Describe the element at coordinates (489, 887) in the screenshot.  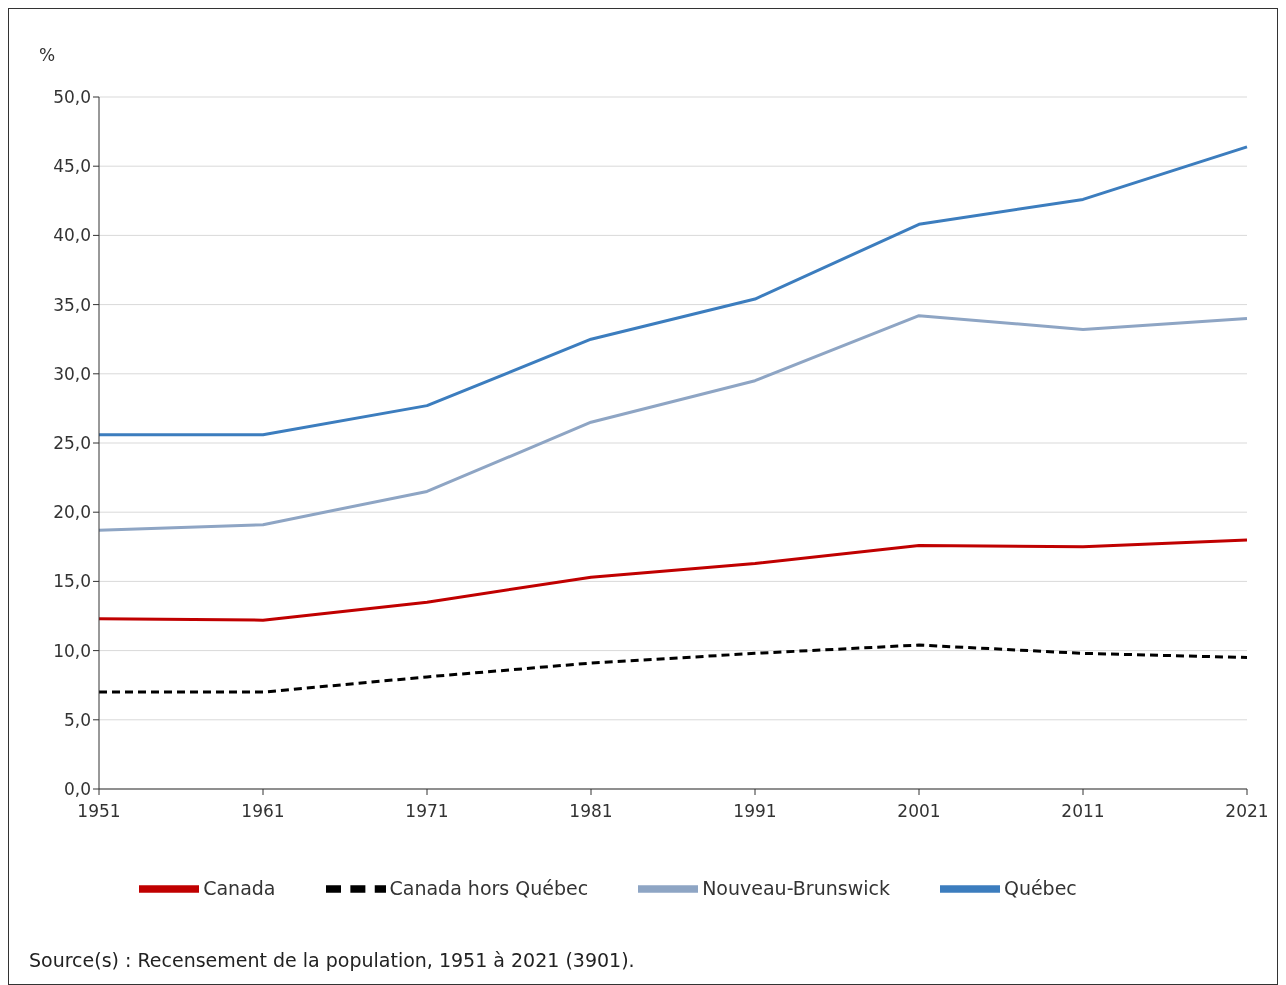
I see `legend-label: Canada hors Québec` at that location.